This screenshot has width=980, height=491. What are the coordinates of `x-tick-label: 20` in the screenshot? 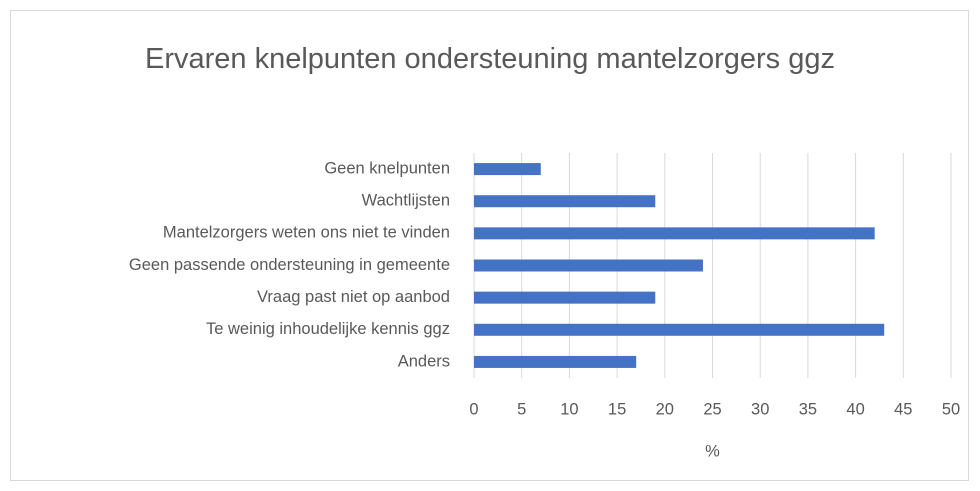 It's located at (665, 409).